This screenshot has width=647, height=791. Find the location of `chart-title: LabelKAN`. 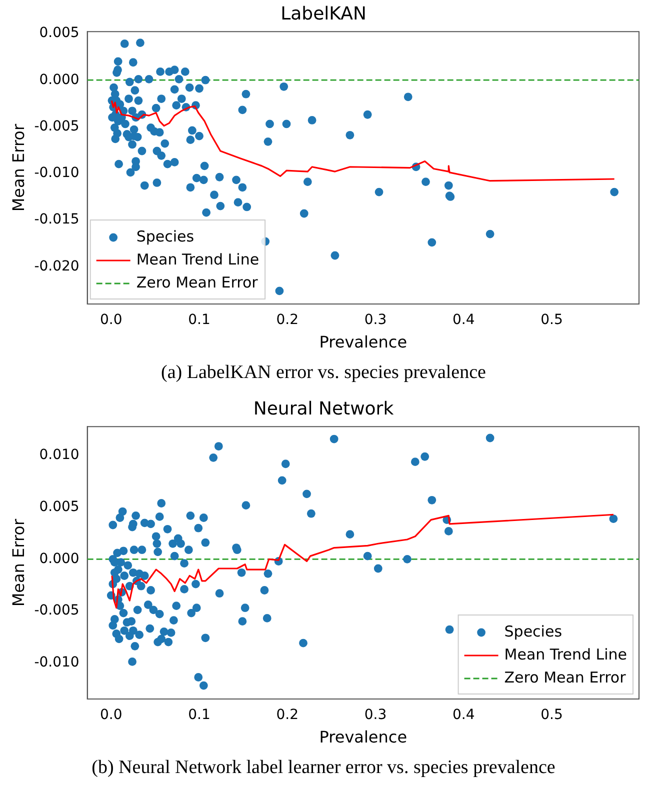

chart-title: LabelKAN is located at coordinates (323, 13).